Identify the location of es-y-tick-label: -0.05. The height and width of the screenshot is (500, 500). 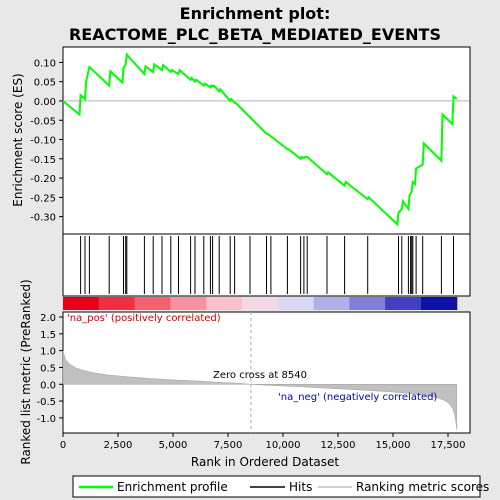
(43, 121).